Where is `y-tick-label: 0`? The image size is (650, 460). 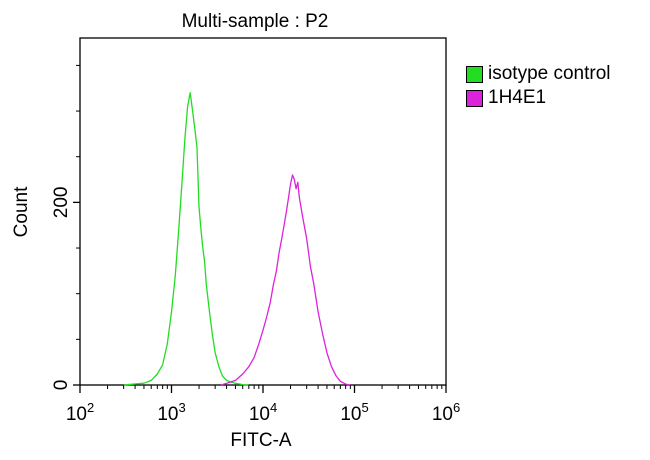
y-tick-label: 0 is located at coordinates (61, 385).